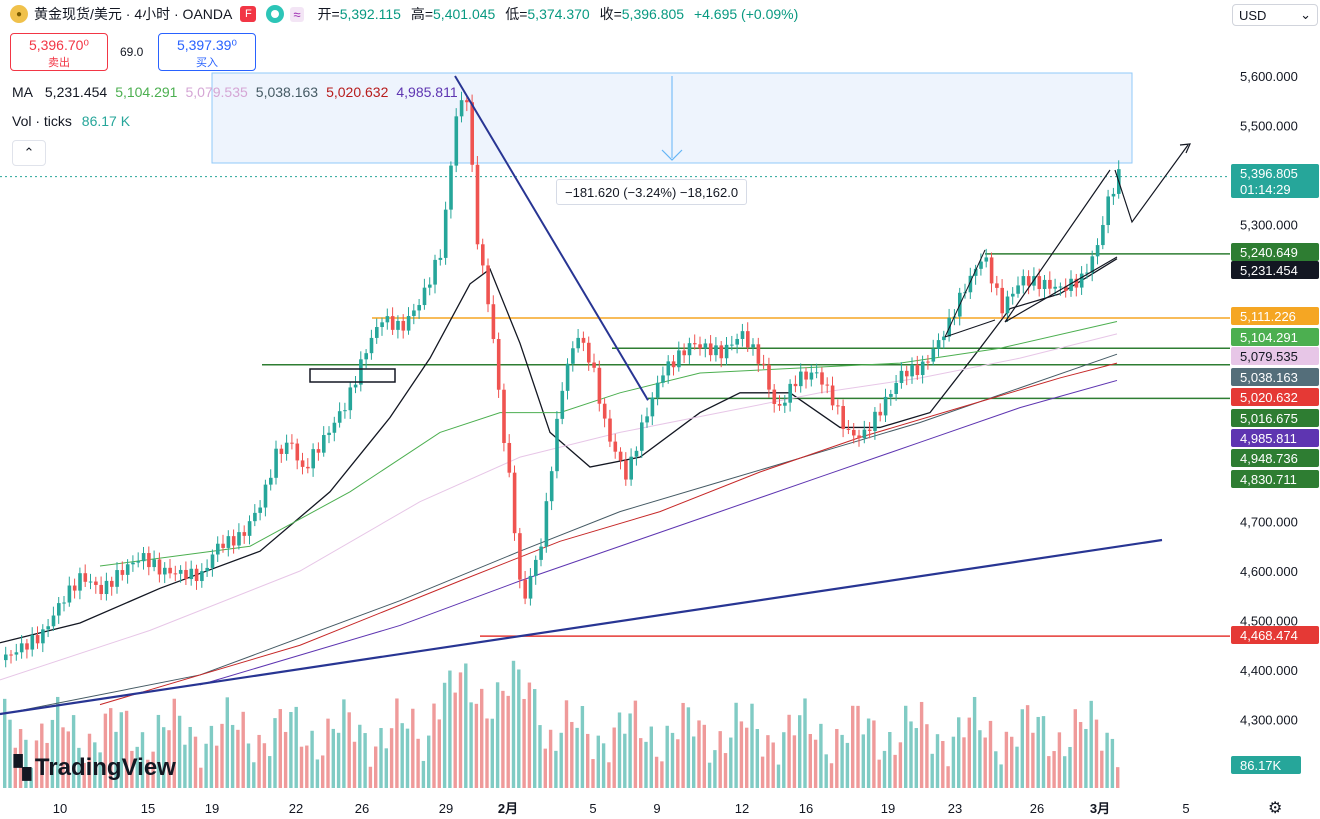  Describe the element at coordinates (1269, 670) in the screenshot. I see `y-tick-label: 4,400.000` at that location.